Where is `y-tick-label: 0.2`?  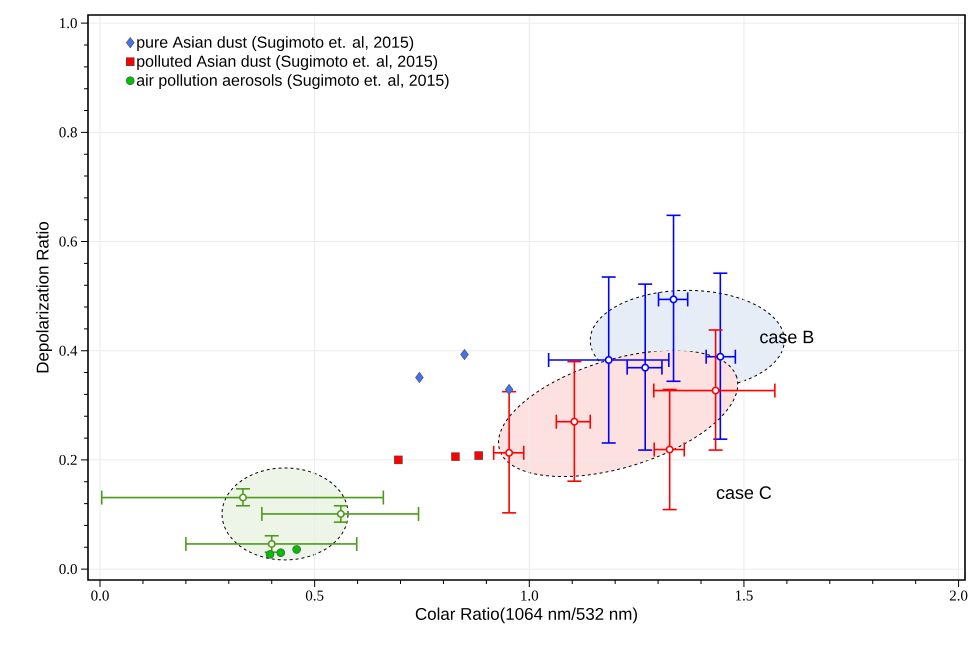 y-tick-label: 0.2 is located at coordinates (68, 459).